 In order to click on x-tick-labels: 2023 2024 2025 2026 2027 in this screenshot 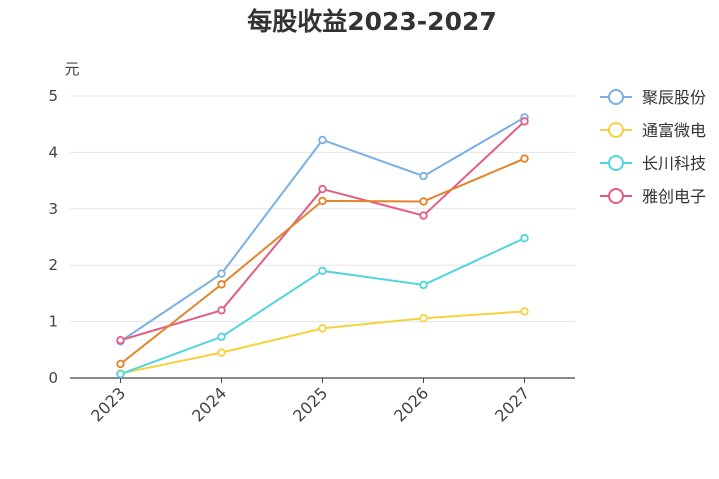, I will do `click(310, 402)`.